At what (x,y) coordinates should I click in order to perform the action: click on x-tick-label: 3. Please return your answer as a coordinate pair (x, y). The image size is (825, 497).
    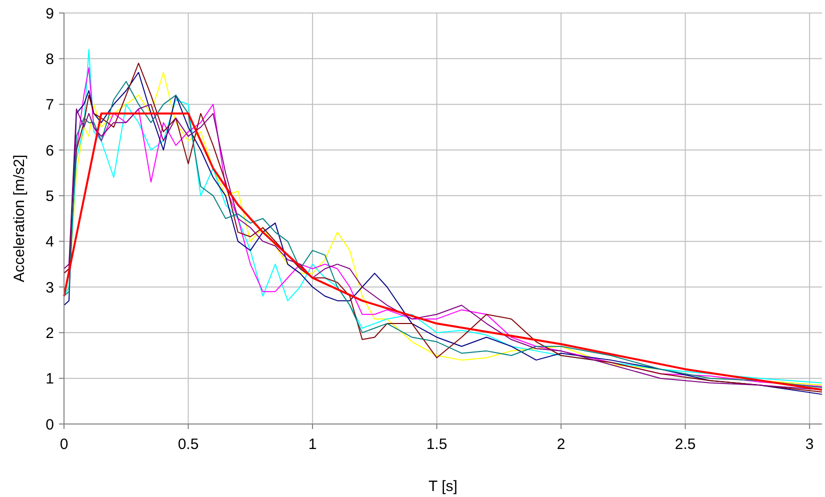
    Looking at the image, I should click on (809, 444).